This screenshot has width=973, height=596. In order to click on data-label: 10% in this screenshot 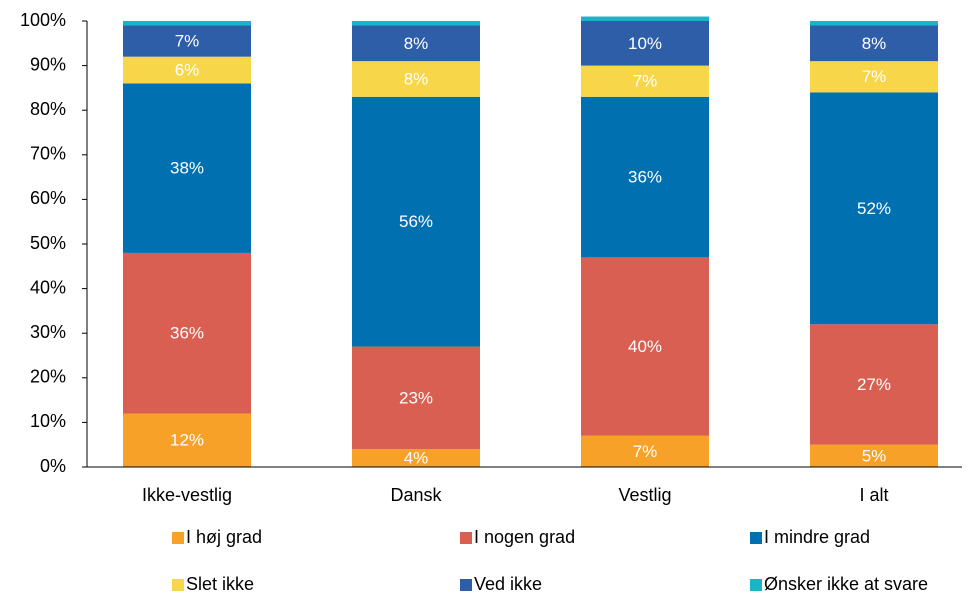, I will do `click(645, 43)`.